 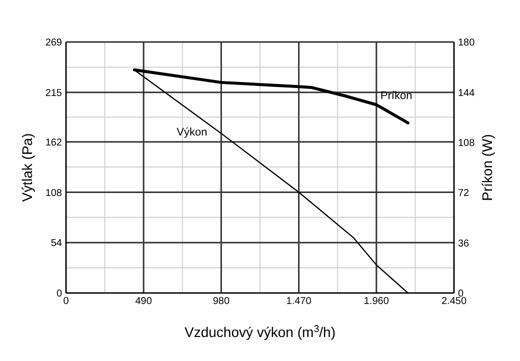 I want to click on y-tick-label: 215, so click(x=53, y=93).